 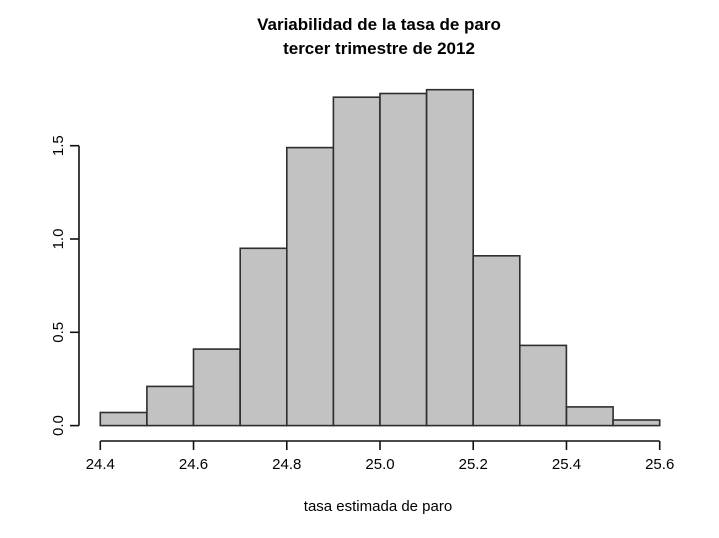 I want to click on x-tick-label: 25.0, so click(x=379, y=464).